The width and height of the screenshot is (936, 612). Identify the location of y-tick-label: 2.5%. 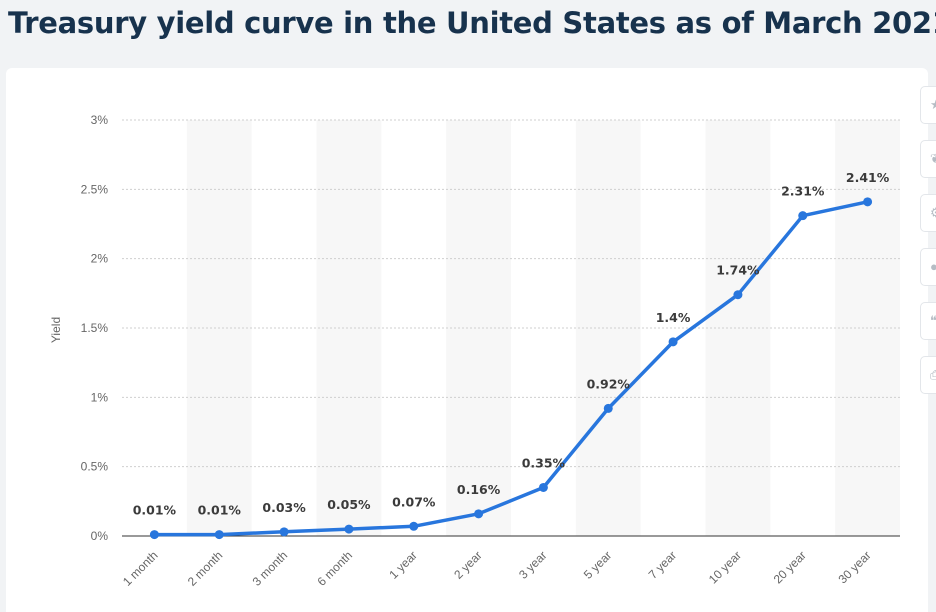
(95, 189).